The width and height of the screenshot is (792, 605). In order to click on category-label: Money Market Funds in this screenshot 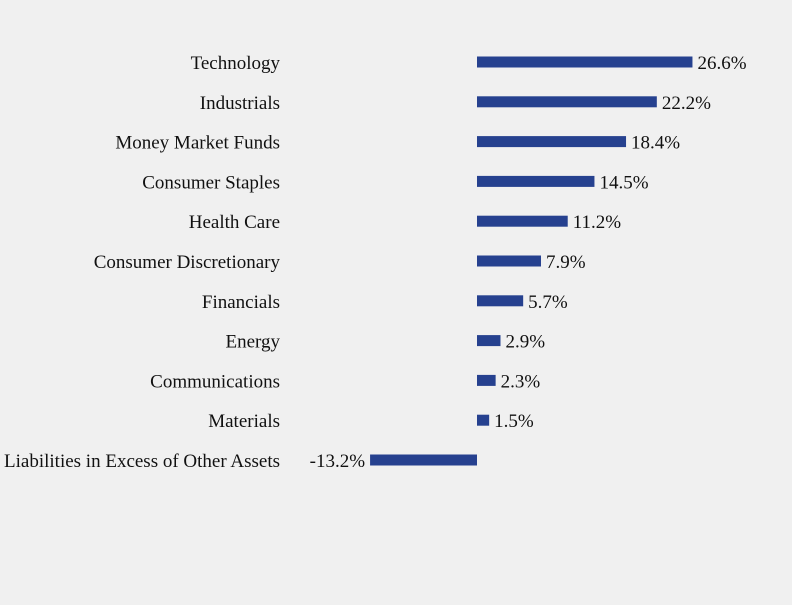, I will do `click(197, 143)`.